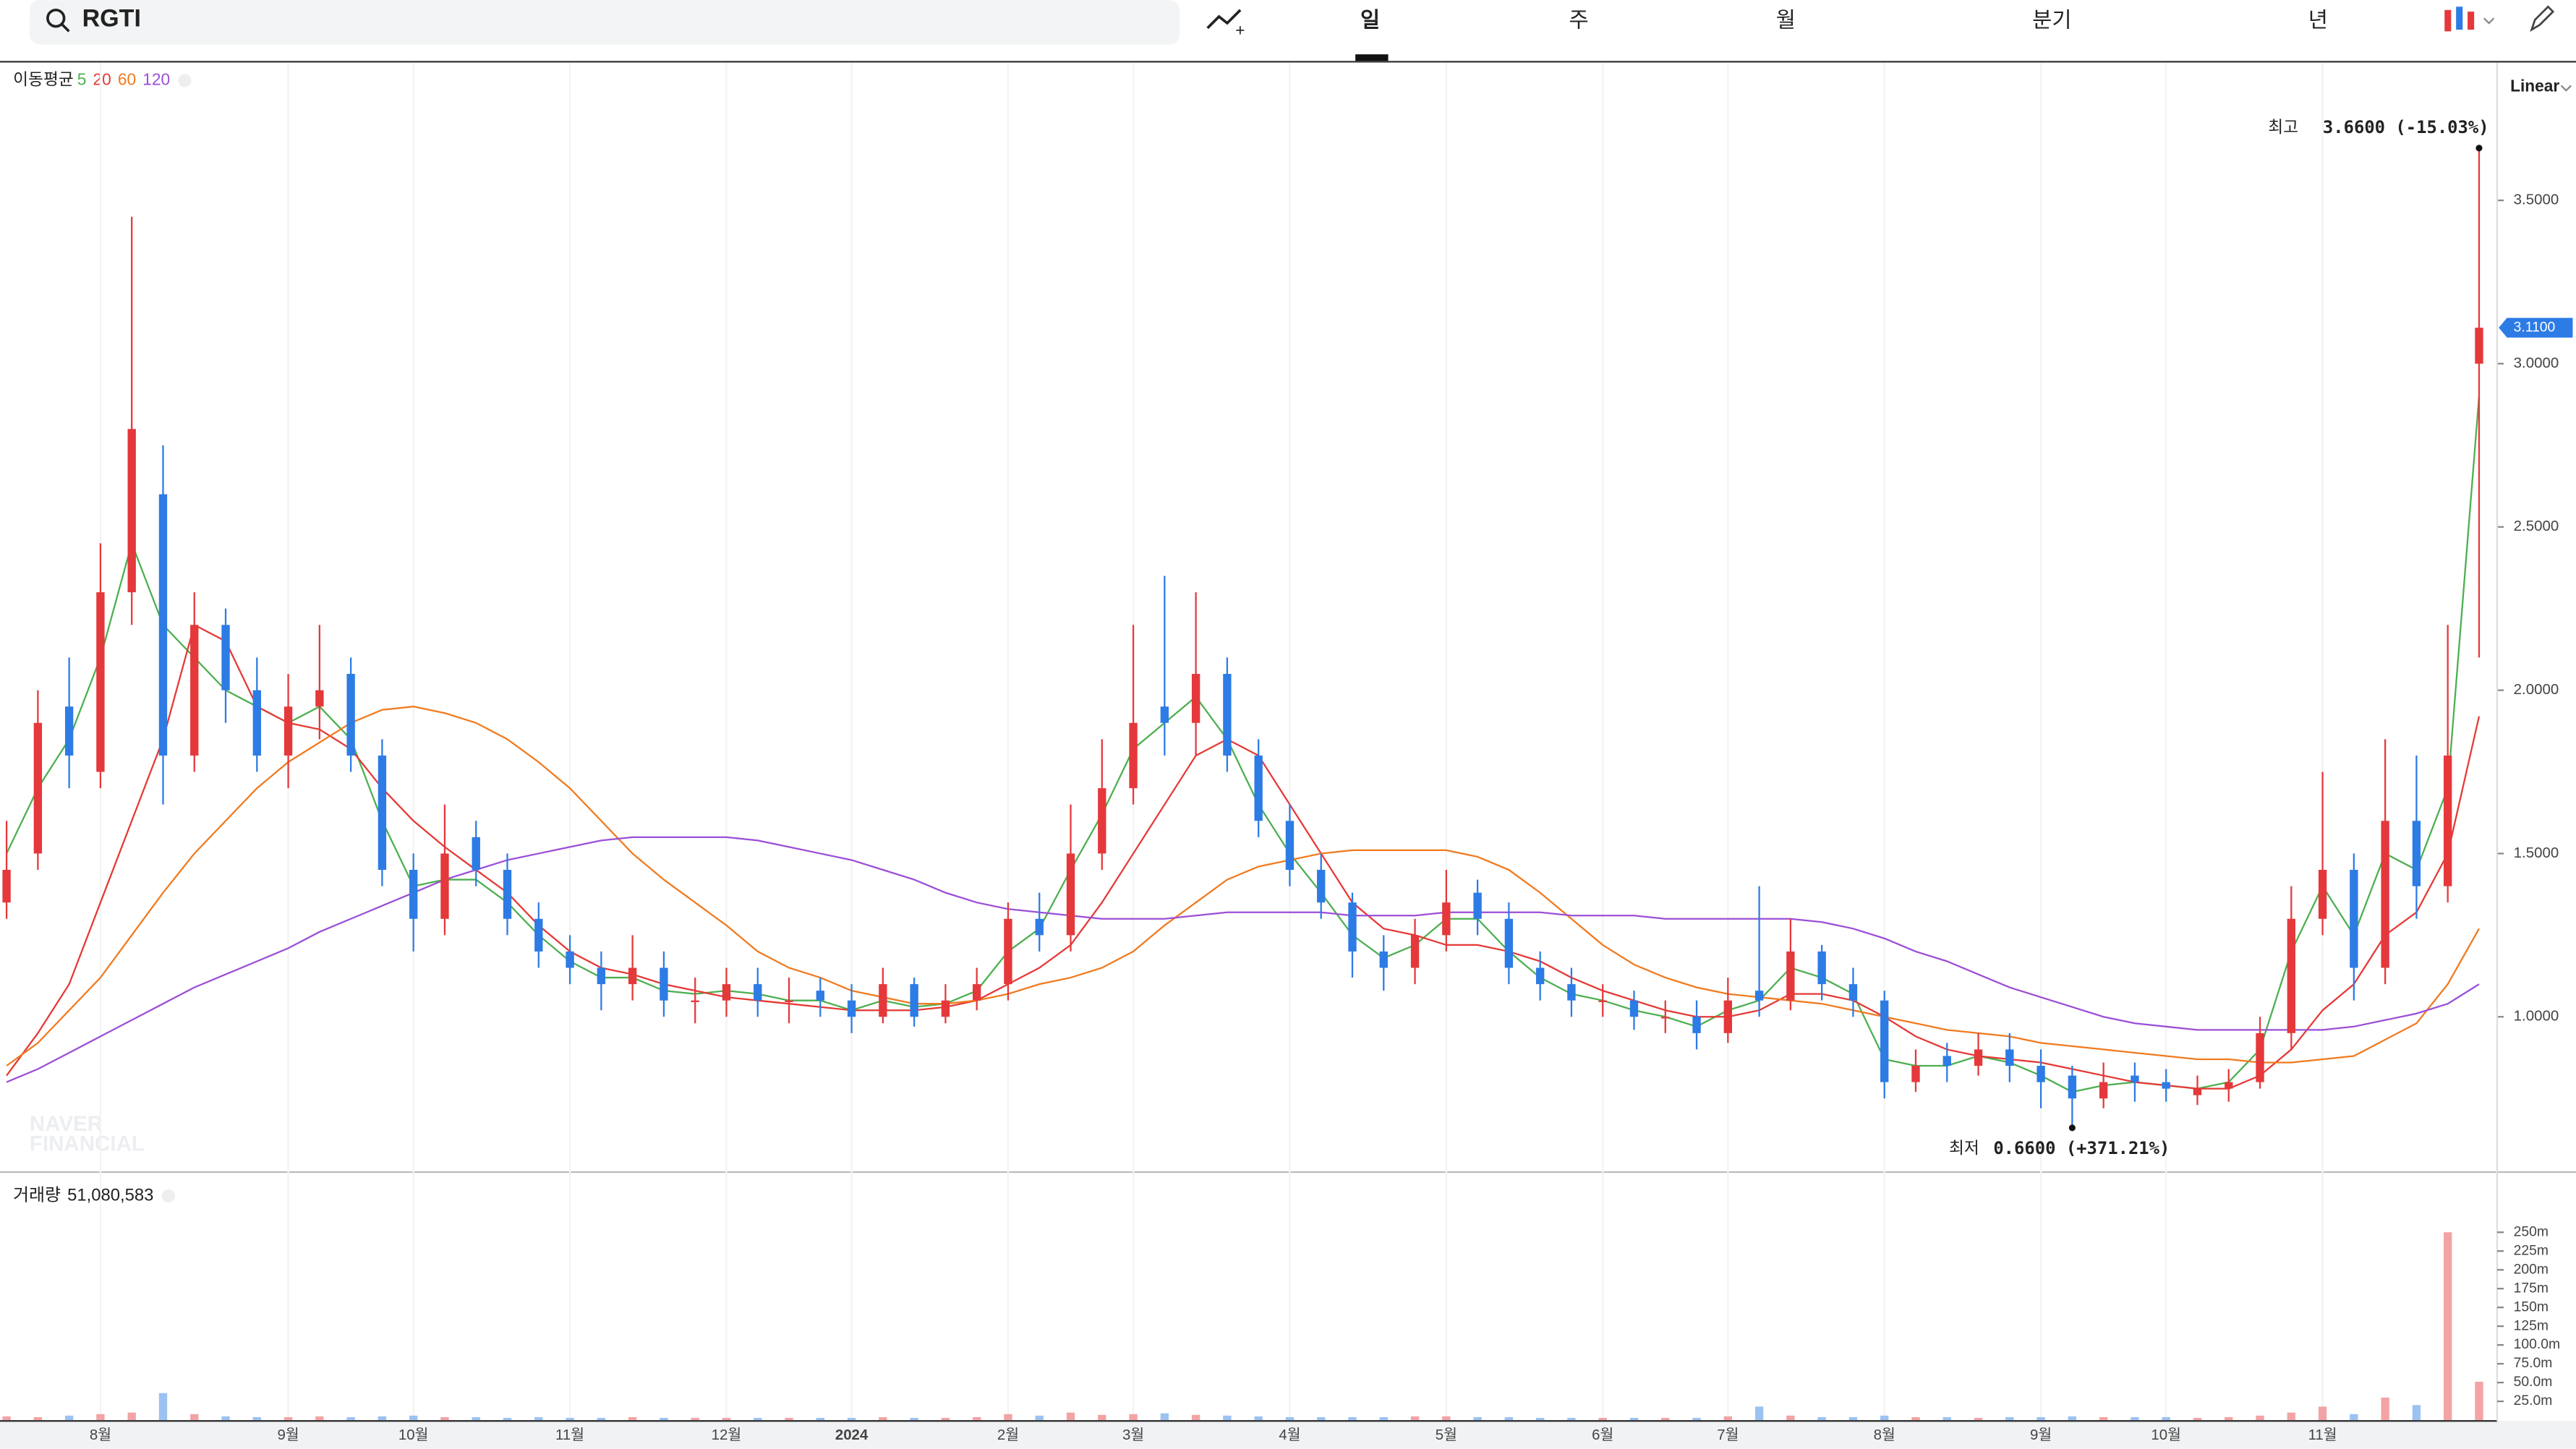 This screenshot has height=1449, width=2576. I want to click on ma-legend: 이동평균 5 20 60 120, so click(102, 78).